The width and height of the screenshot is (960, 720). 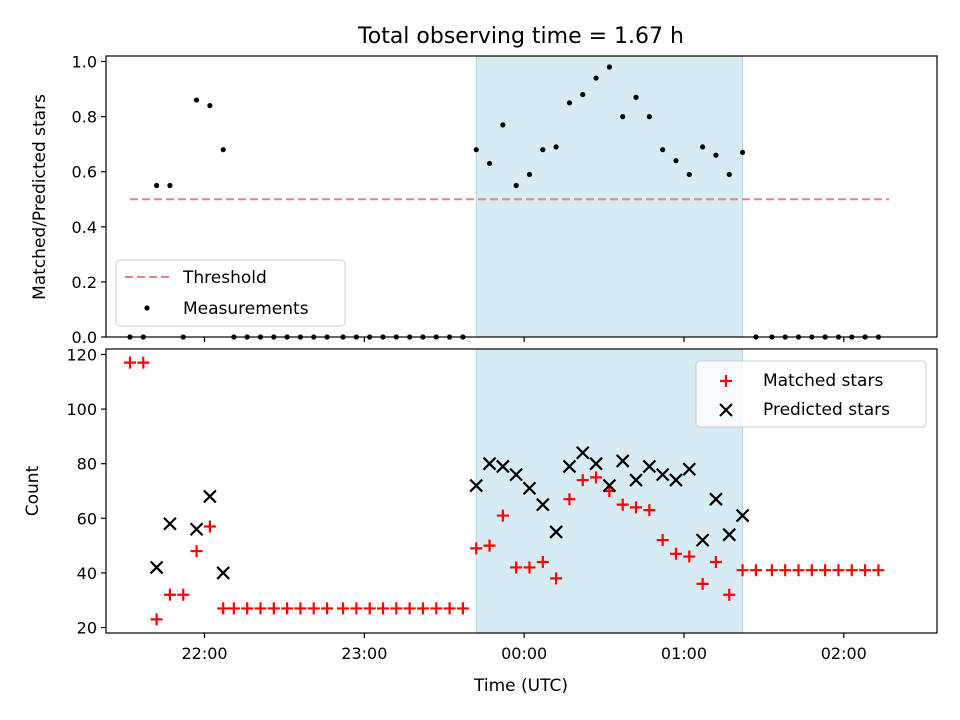 What do you see at coordinates (87, 573) in the screenshot?
I see `bottom-y-tick-label: 40` at bounding box center [87, 573].